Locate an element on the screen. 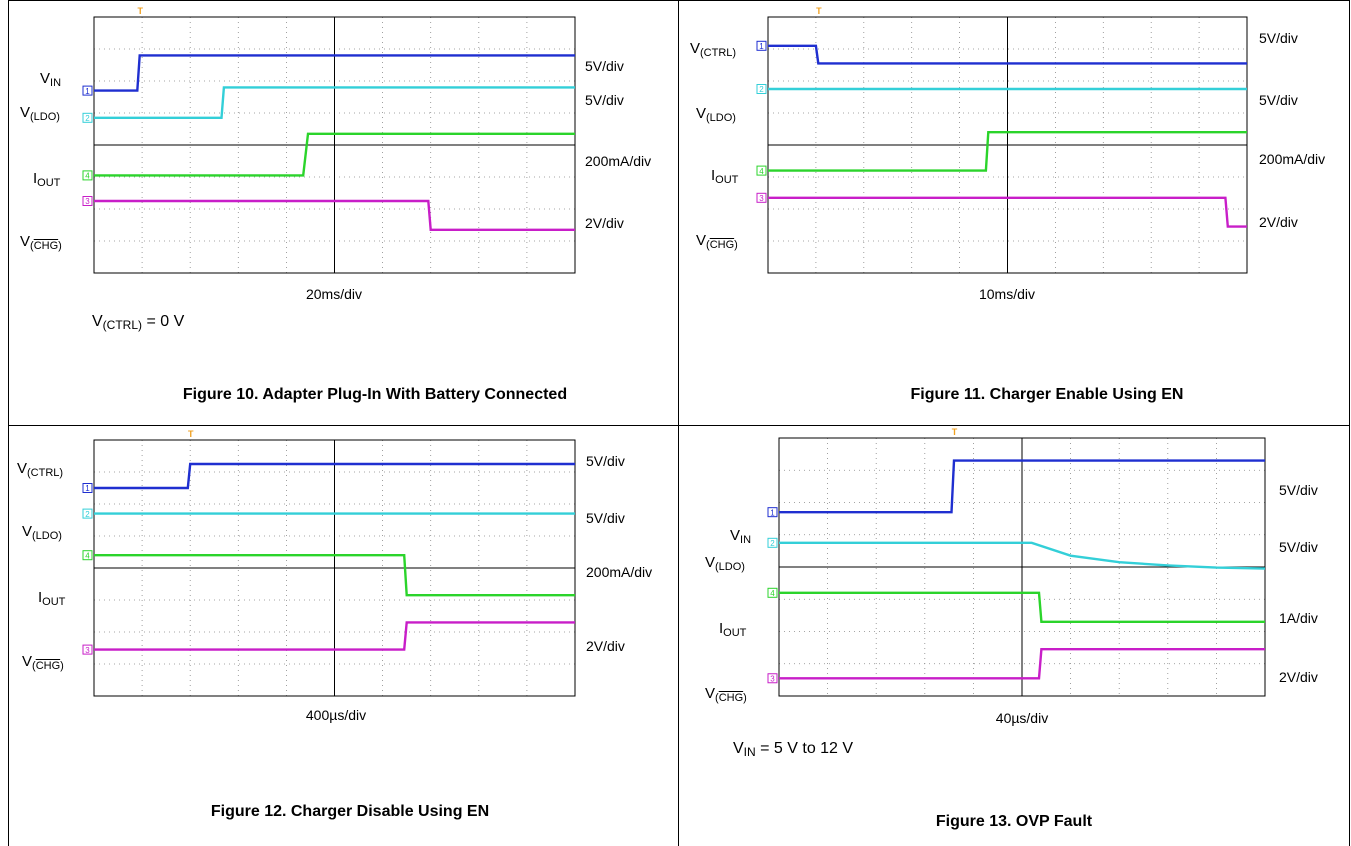  scale-ch1-fig10: 5V/div is located at coordinates (604, 66).